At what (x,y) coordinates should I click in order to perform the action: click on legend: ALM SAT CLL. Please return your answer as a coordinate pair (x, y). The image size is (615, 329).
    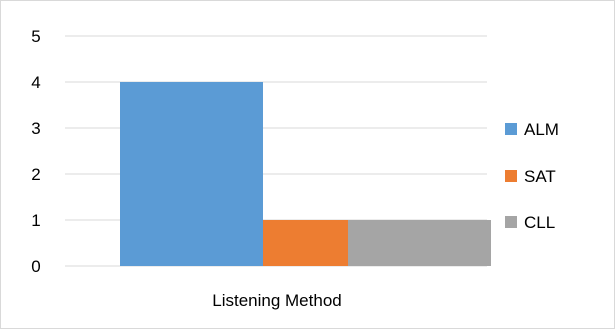
    Looking at the image, I should click on (532, 176).